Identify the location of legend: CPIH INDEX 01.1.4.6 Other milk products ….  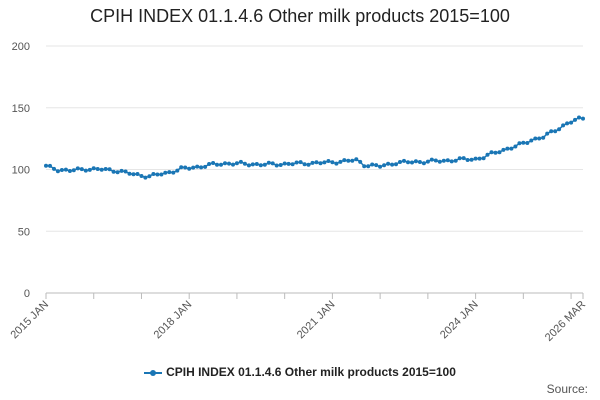
(300, 372).